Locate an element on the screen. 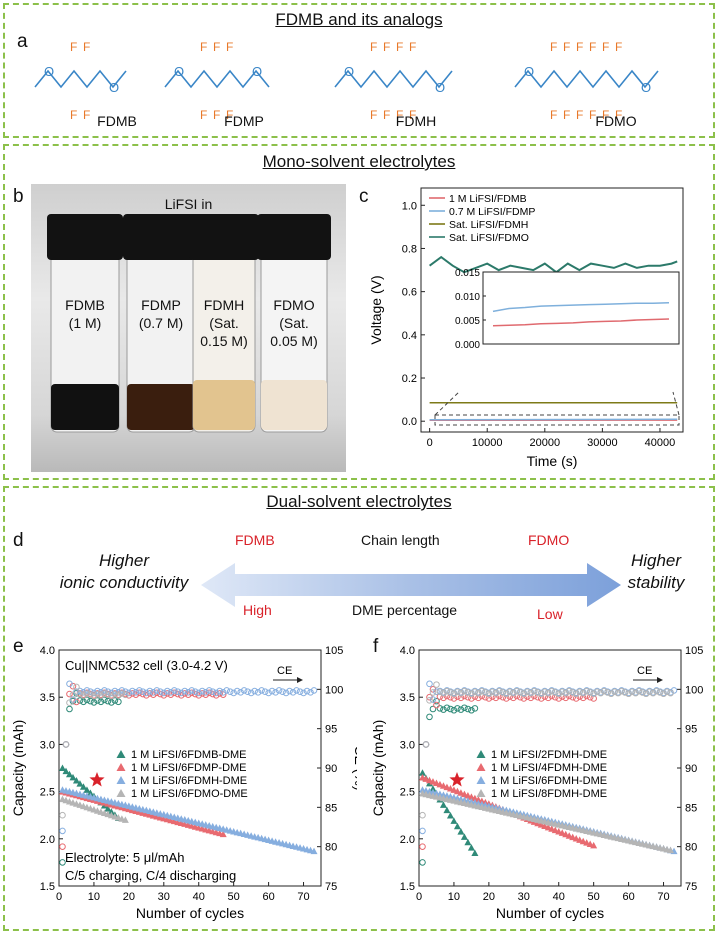 The height and width of the screenshot is (935, 722). vial-fdmo is located at coordinates (294, 323).